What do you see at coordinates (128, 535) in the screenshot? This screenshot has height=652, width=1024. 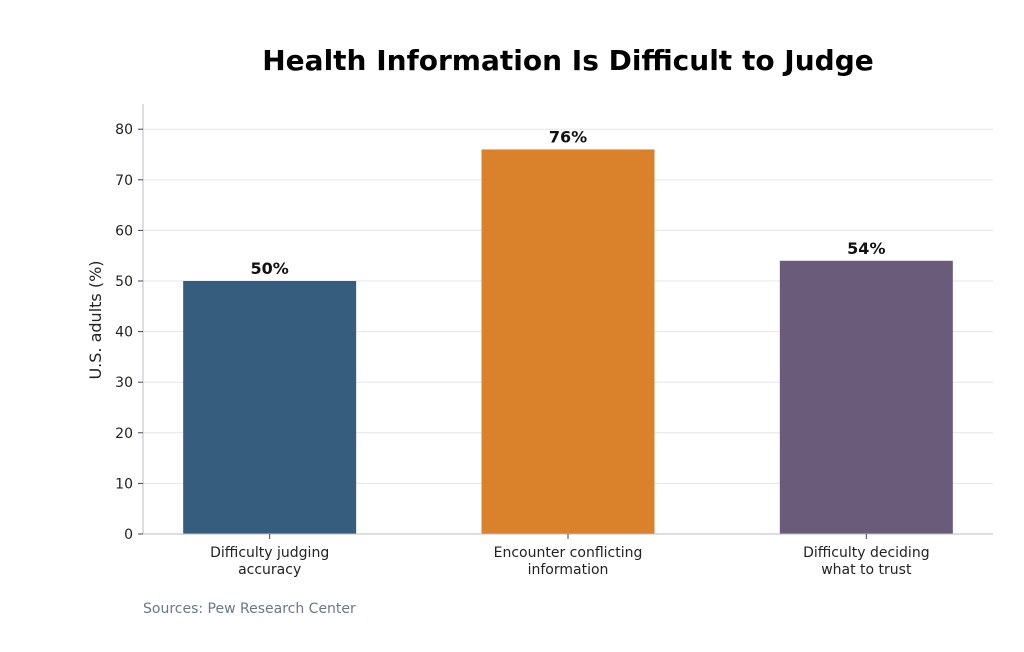 I see `y-tick-label: 0` at bounding box center [128, 535].